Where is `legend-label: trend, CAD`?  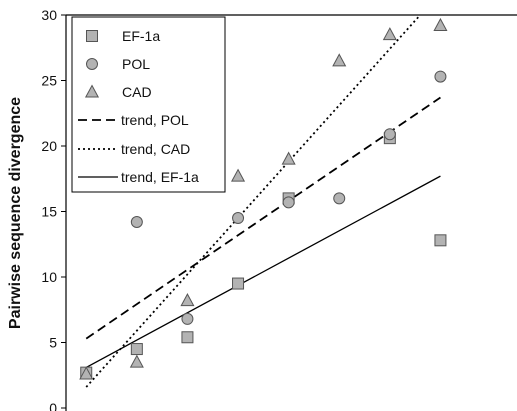
legend-label: trend, CAD is located at coordinates (155, 149).